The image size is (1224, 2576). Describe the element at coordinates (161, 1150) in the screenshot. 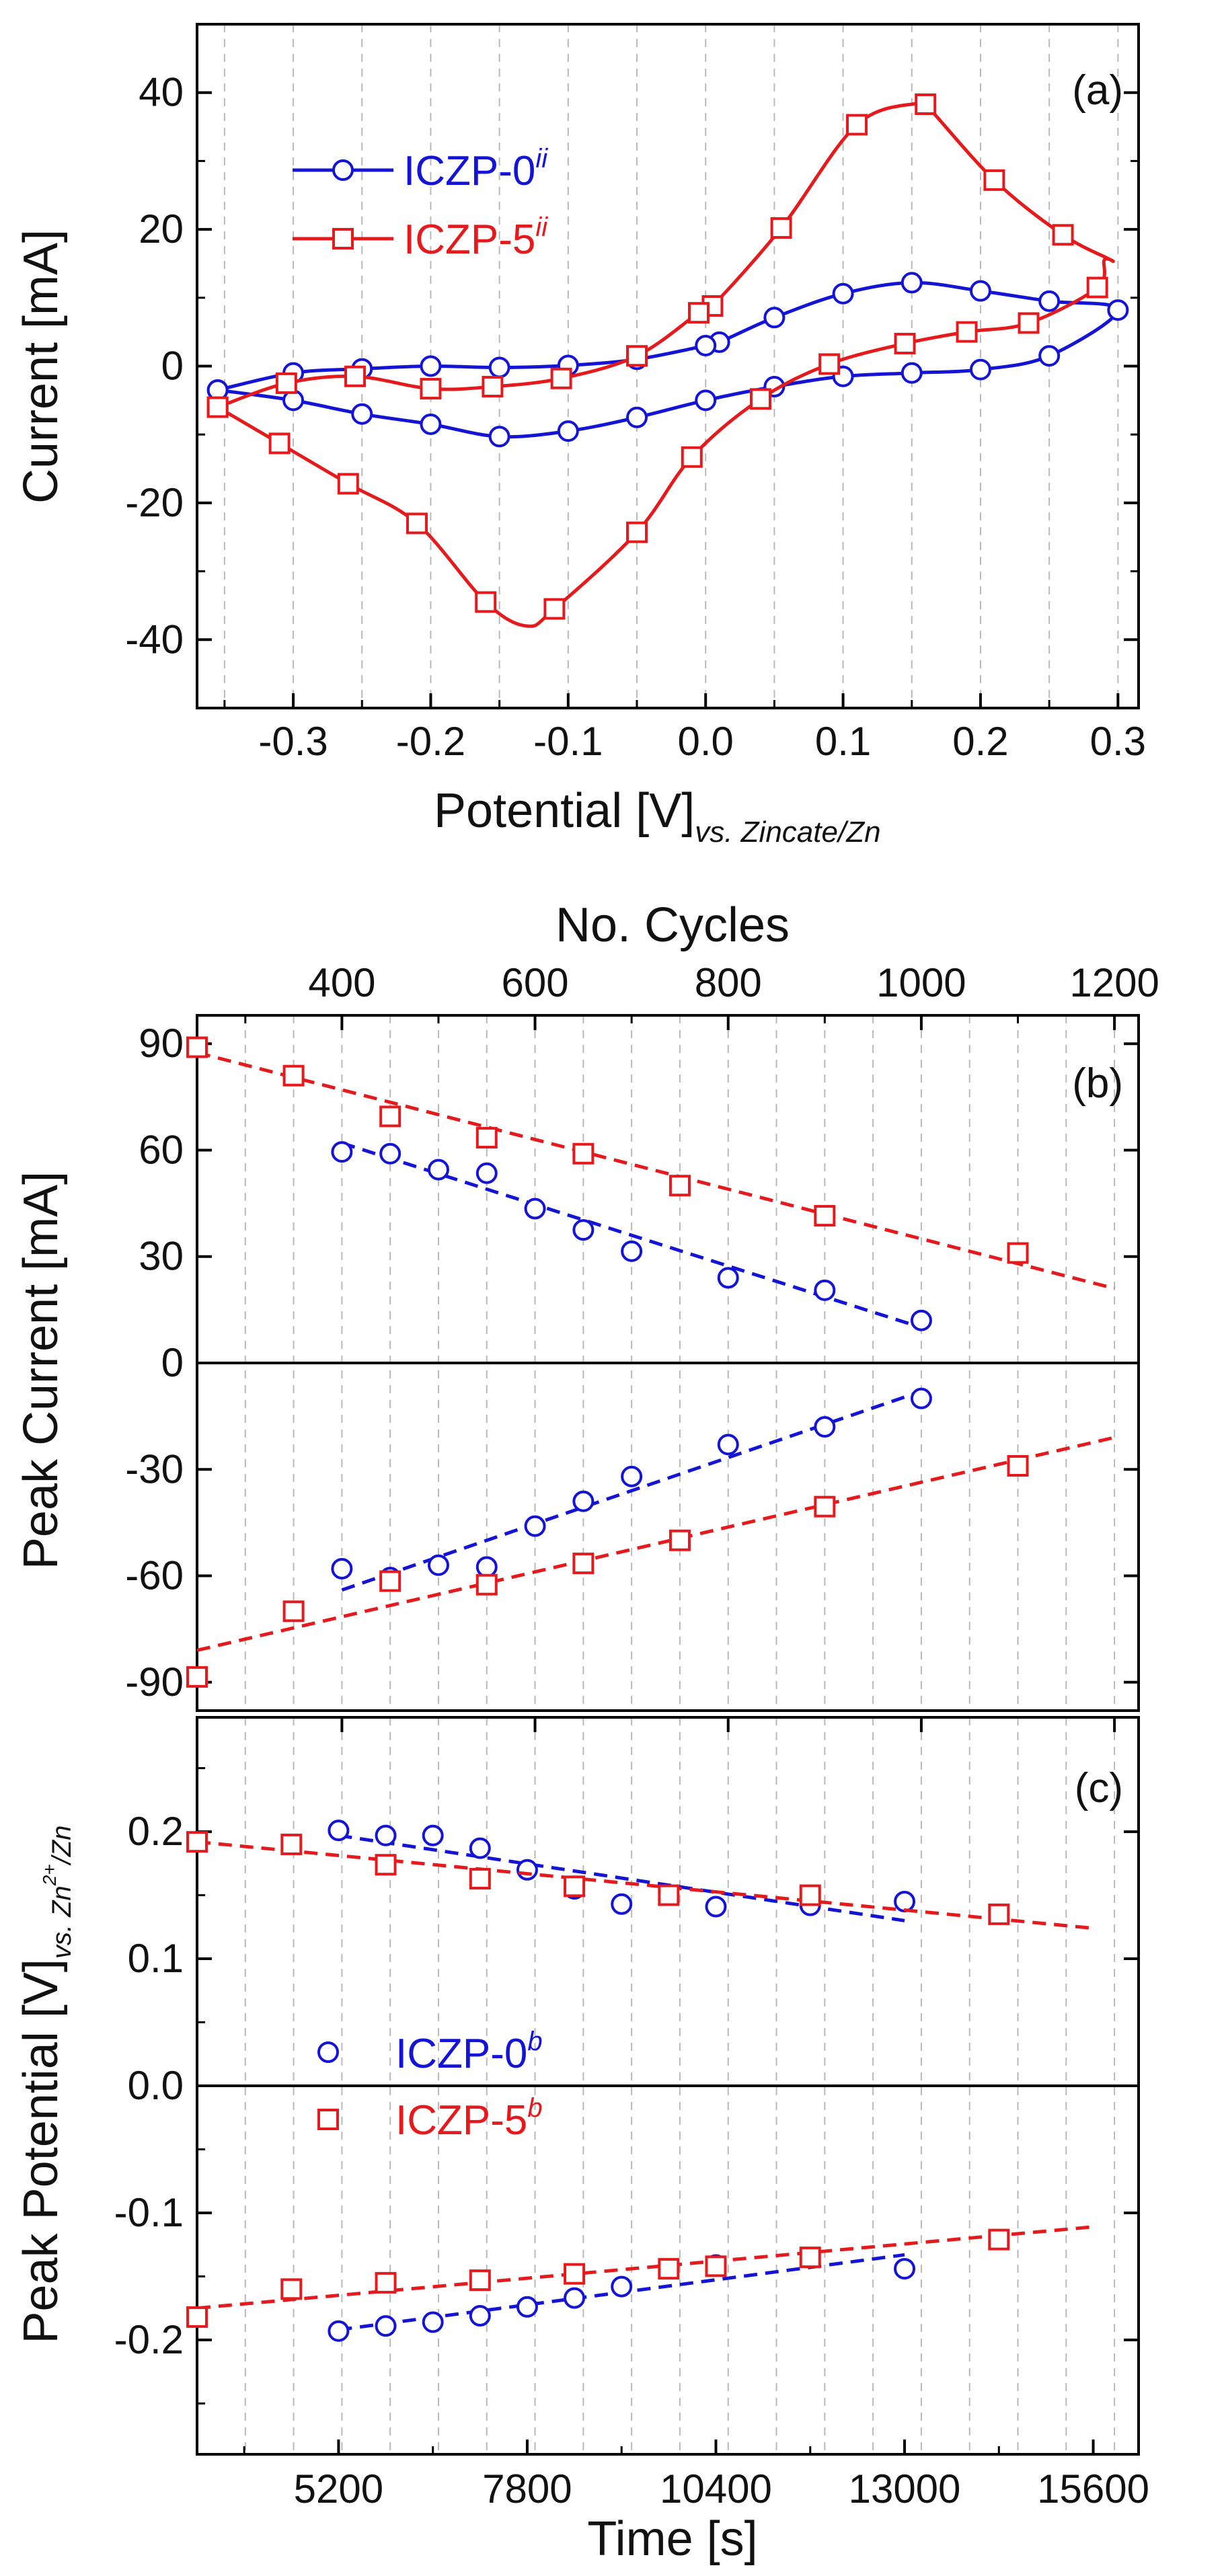

I see `y-tick-label: 60` at that location.